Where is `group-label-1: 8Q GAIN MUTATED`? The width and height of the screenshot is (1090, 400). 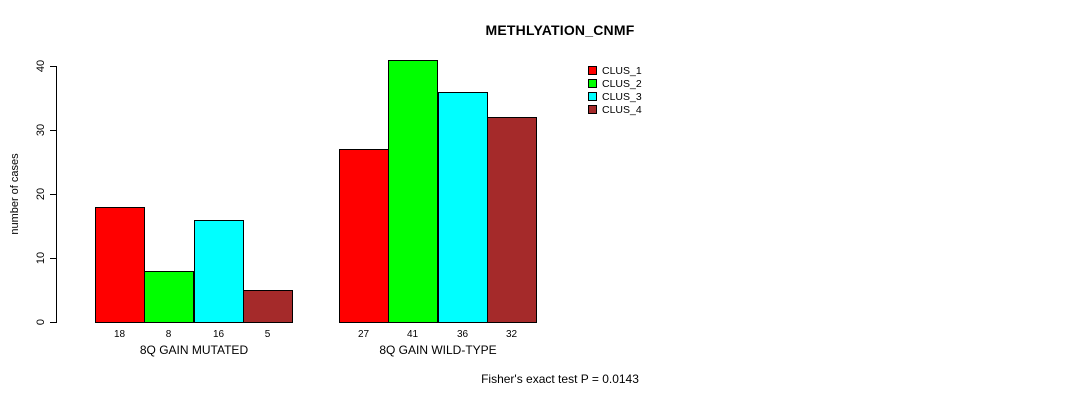 group-label-1: 8Q GAIN MUTATED is located at coordinates (194, 350).